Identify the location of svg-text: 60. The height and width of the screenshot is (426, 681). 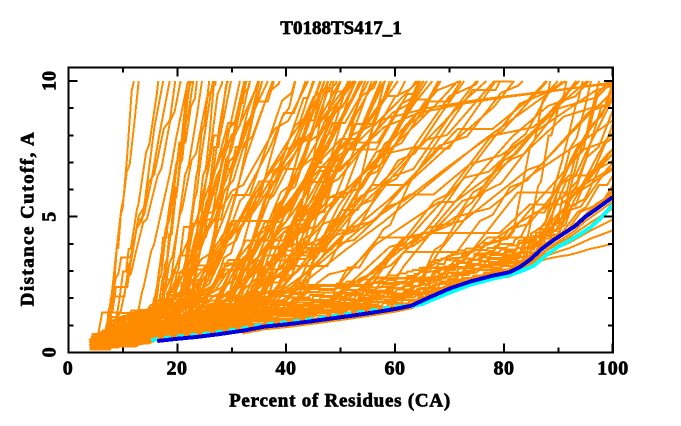
(395, 369).